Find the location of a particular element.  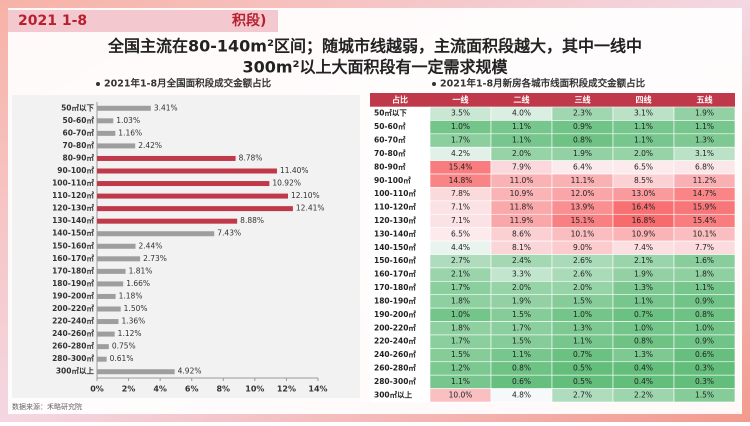

header-title: 积段) is located at coordinates (249, 20).